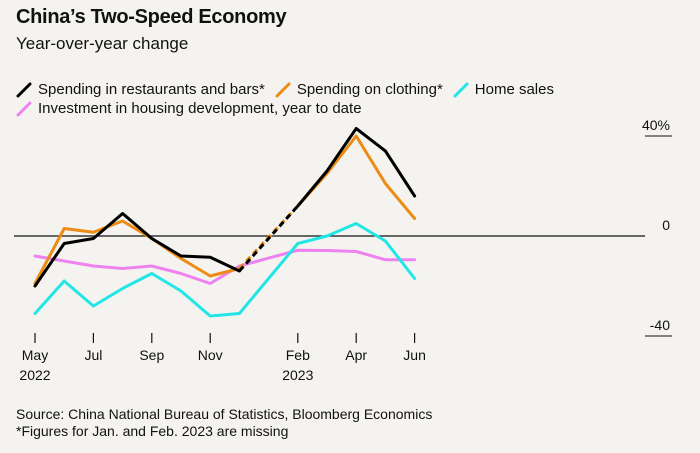 The width and height of the screenshot is (700, 453). Describe the element at coordinates (225, 338) in the screenshot. I see `x-axis` at that location.